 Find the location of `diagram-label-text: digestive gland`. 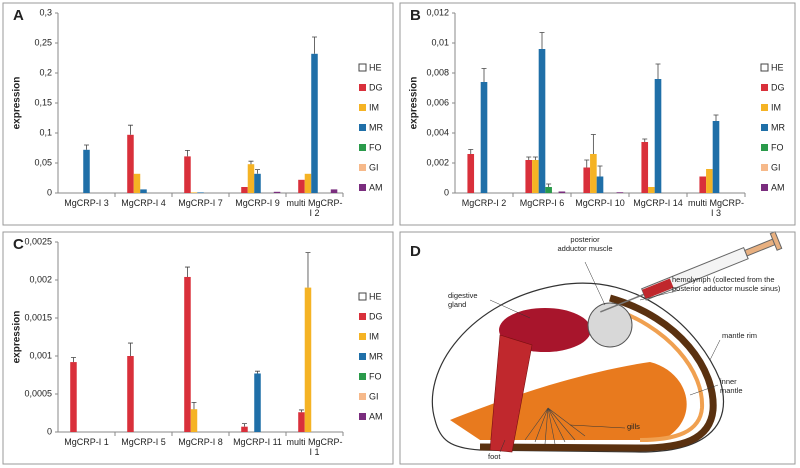

diagram-label-text: digestive gland is located at coordinates (463, 300).